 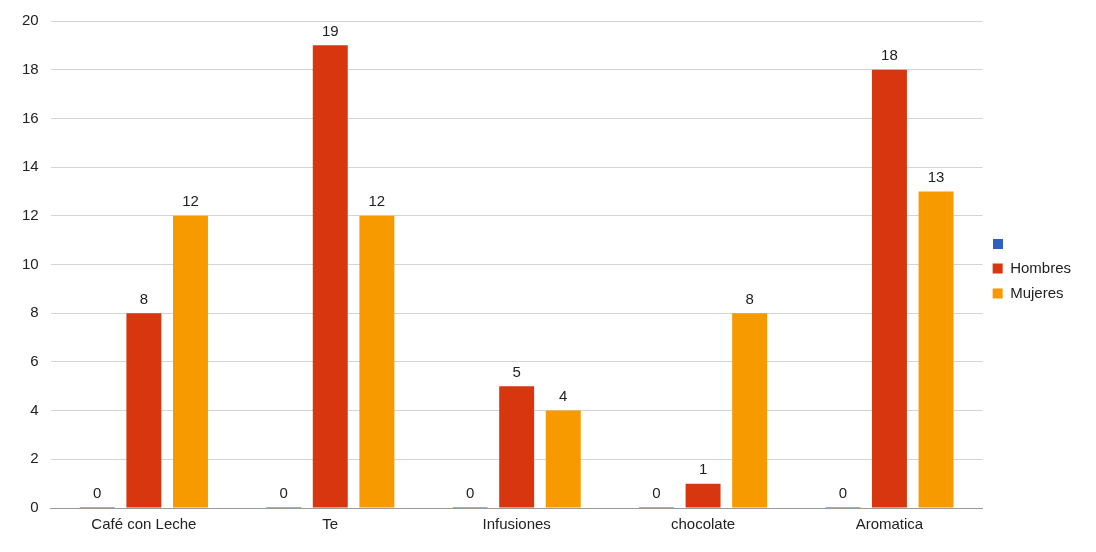 I want to click on data-label: 5, so click(x=516, y=371).